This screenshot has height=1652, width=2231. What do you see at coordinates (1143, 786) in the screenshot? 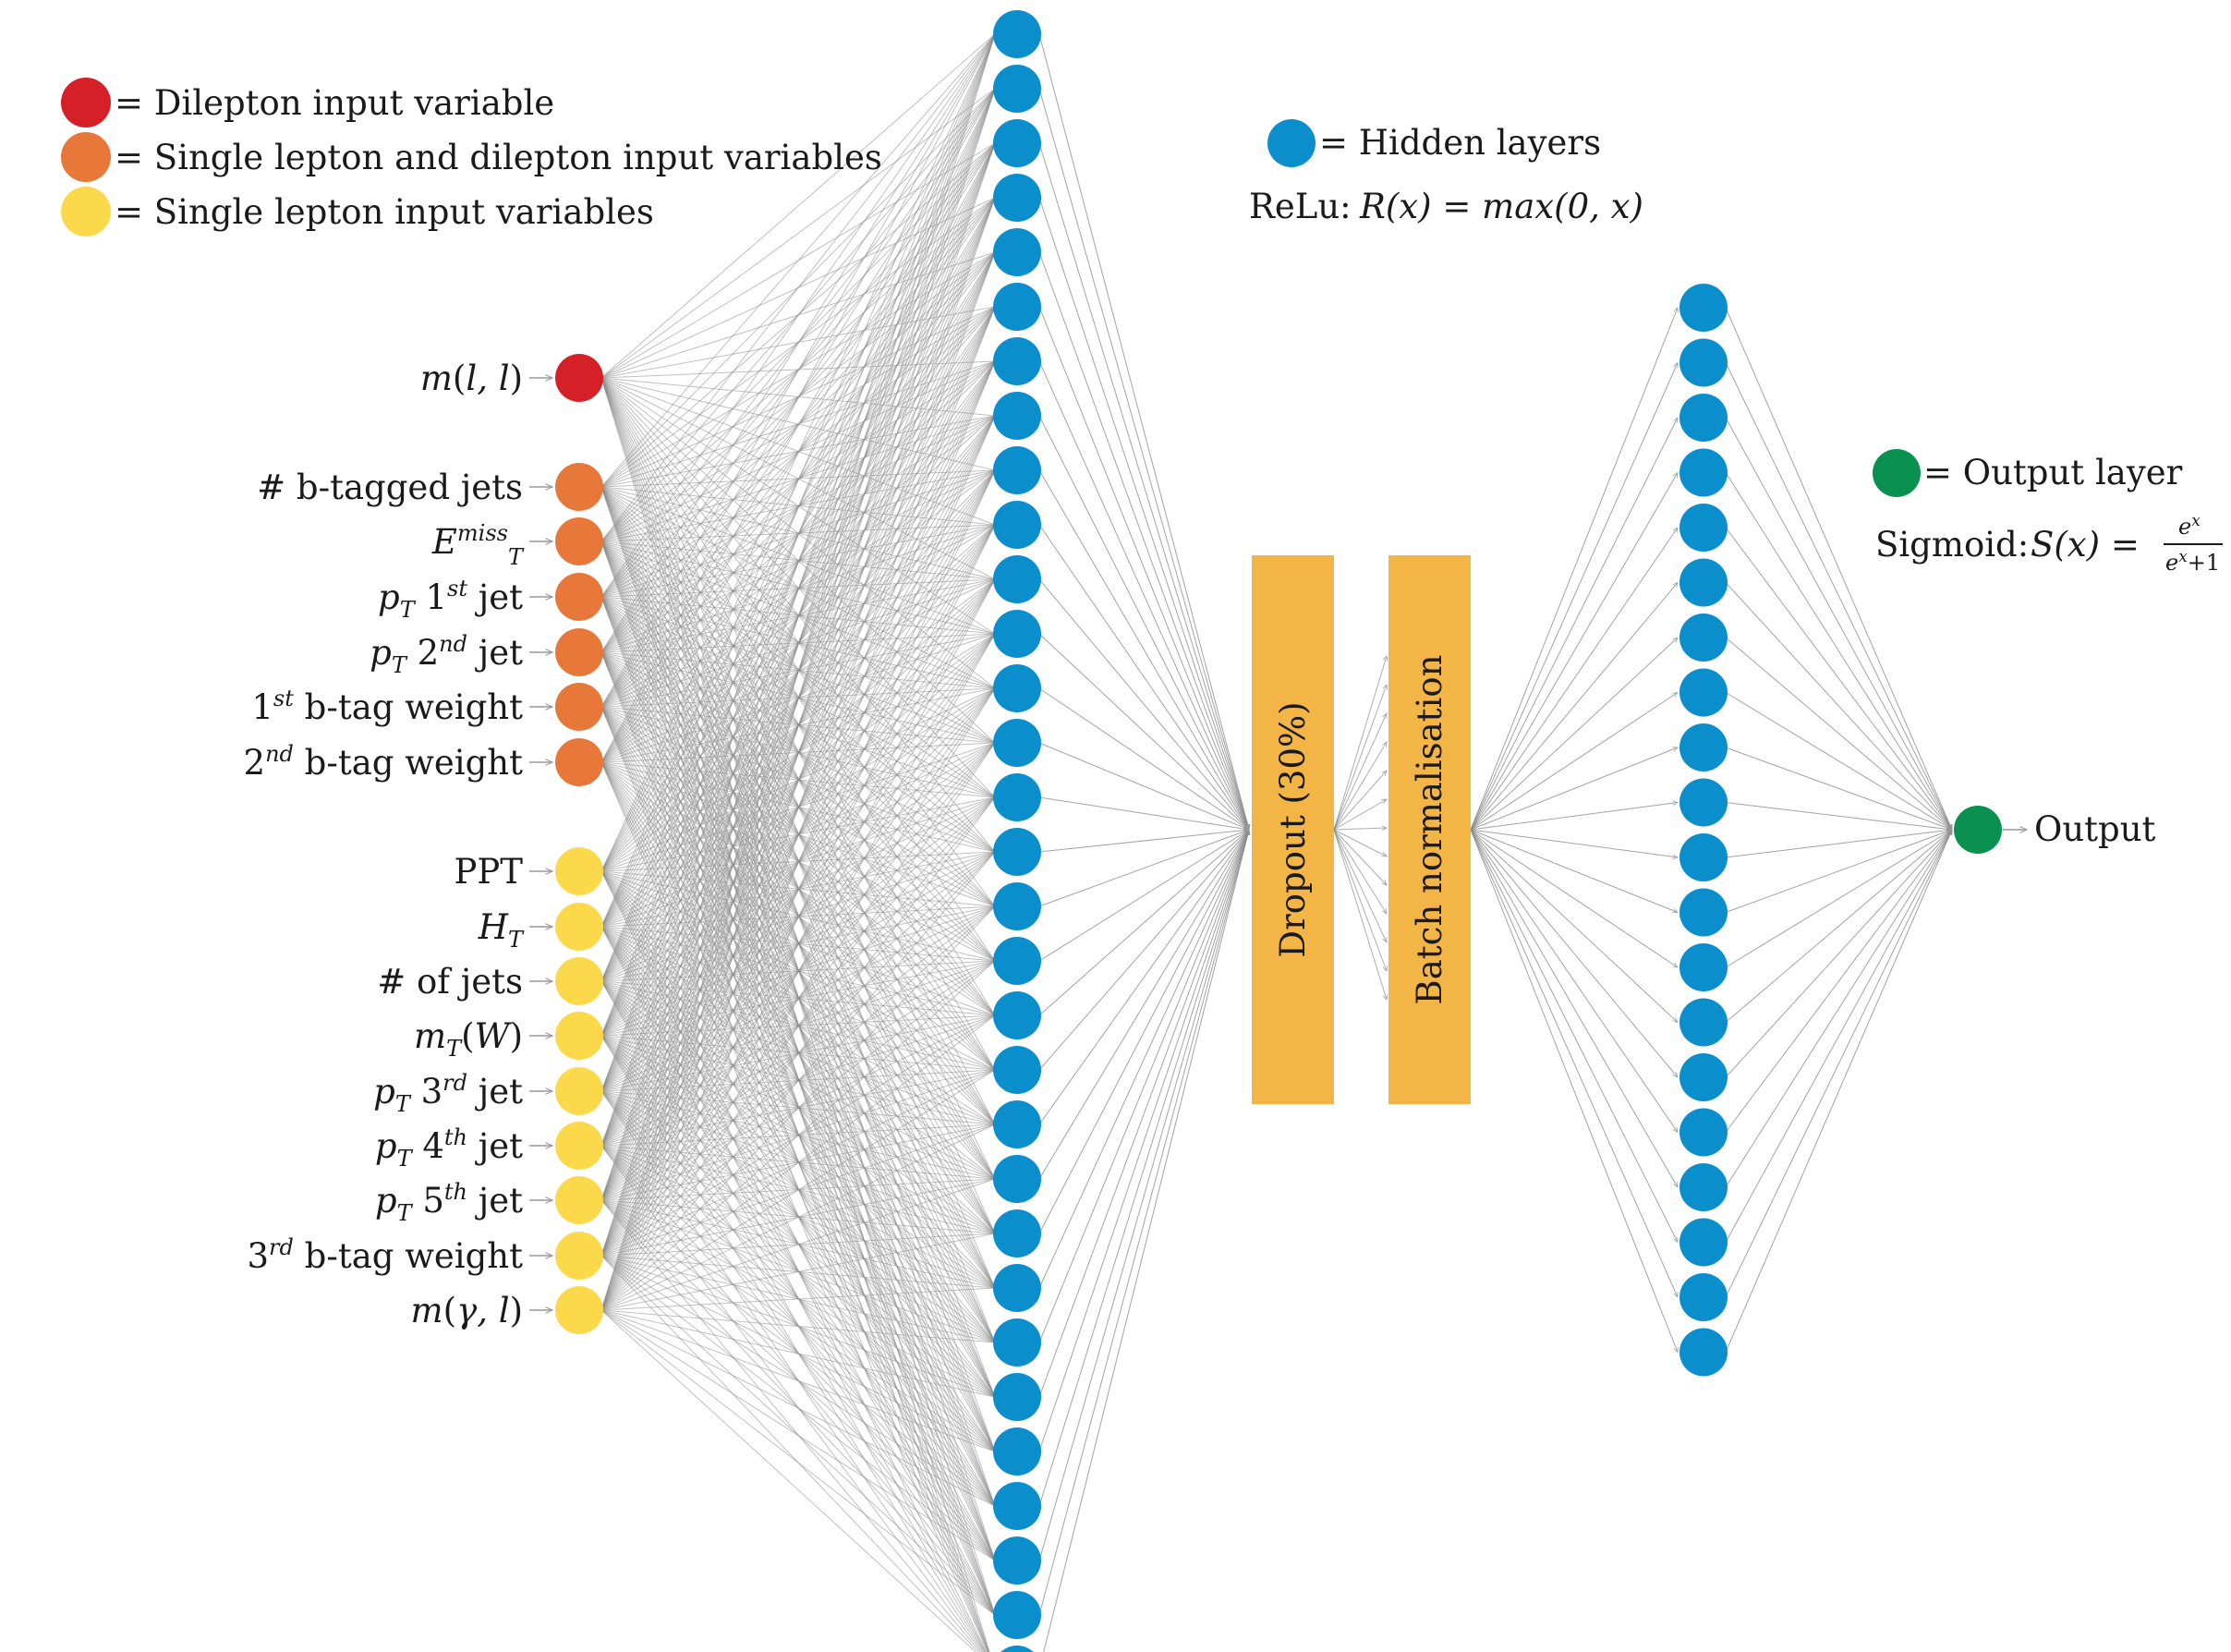
I see `edge-hidden1-13-dropout` at bounding box center [1143, 786].